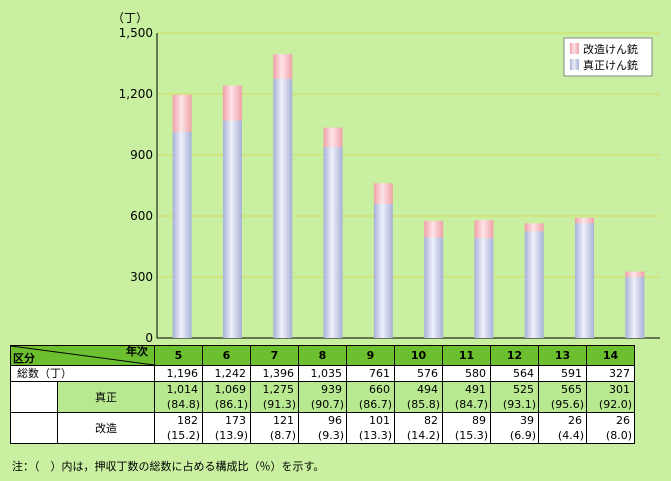  What do you see at coordinates (562, 436) in the screenshot?
I see `modified-pct-cell: (4.4)` at bounding box center [562, 436].